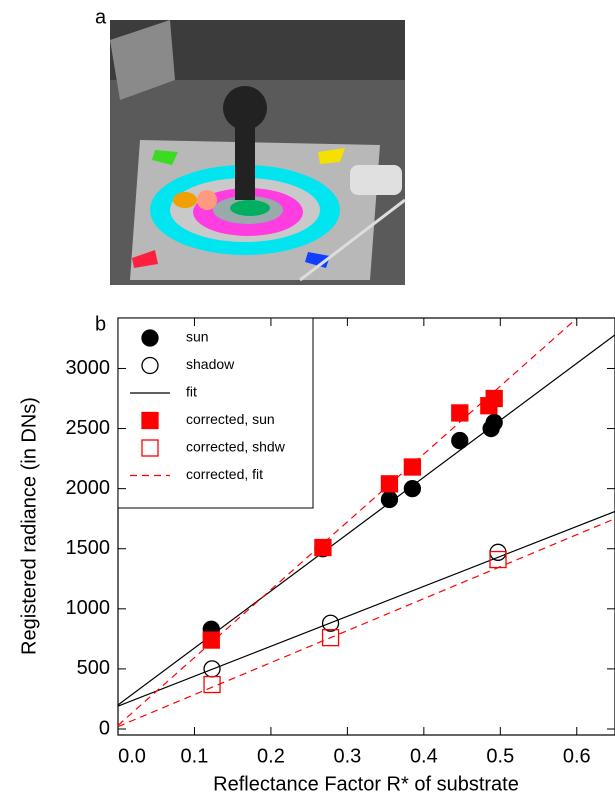 This screenshot has height=804, width=615. Describe the element at coordinates (424, 756) in the screenshot. I see `x-tick-label: 0.4` at that location.